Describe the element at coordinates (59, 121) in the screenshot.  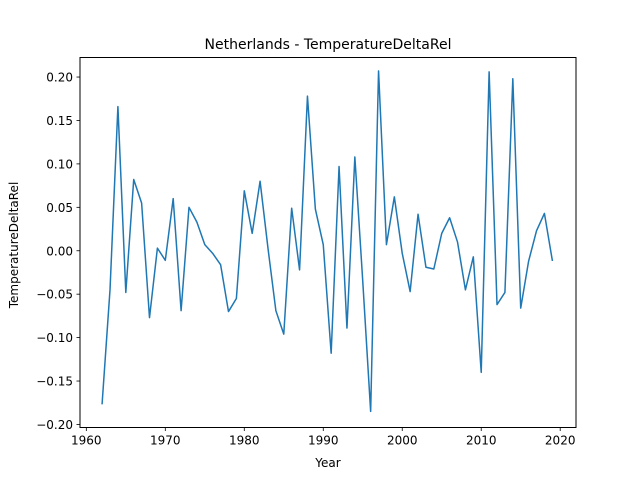
I see `y-tick-label: 0.15` at that location.